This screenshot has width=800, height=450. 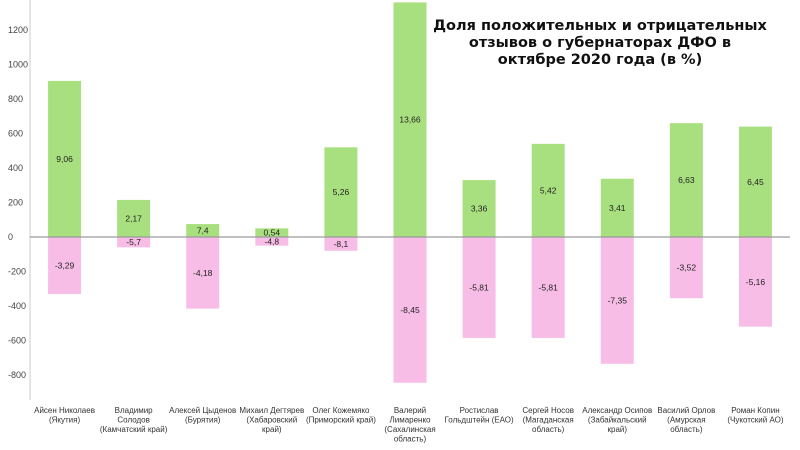 I want to click on y-tick-label: -600, so click(x=17, y=341).